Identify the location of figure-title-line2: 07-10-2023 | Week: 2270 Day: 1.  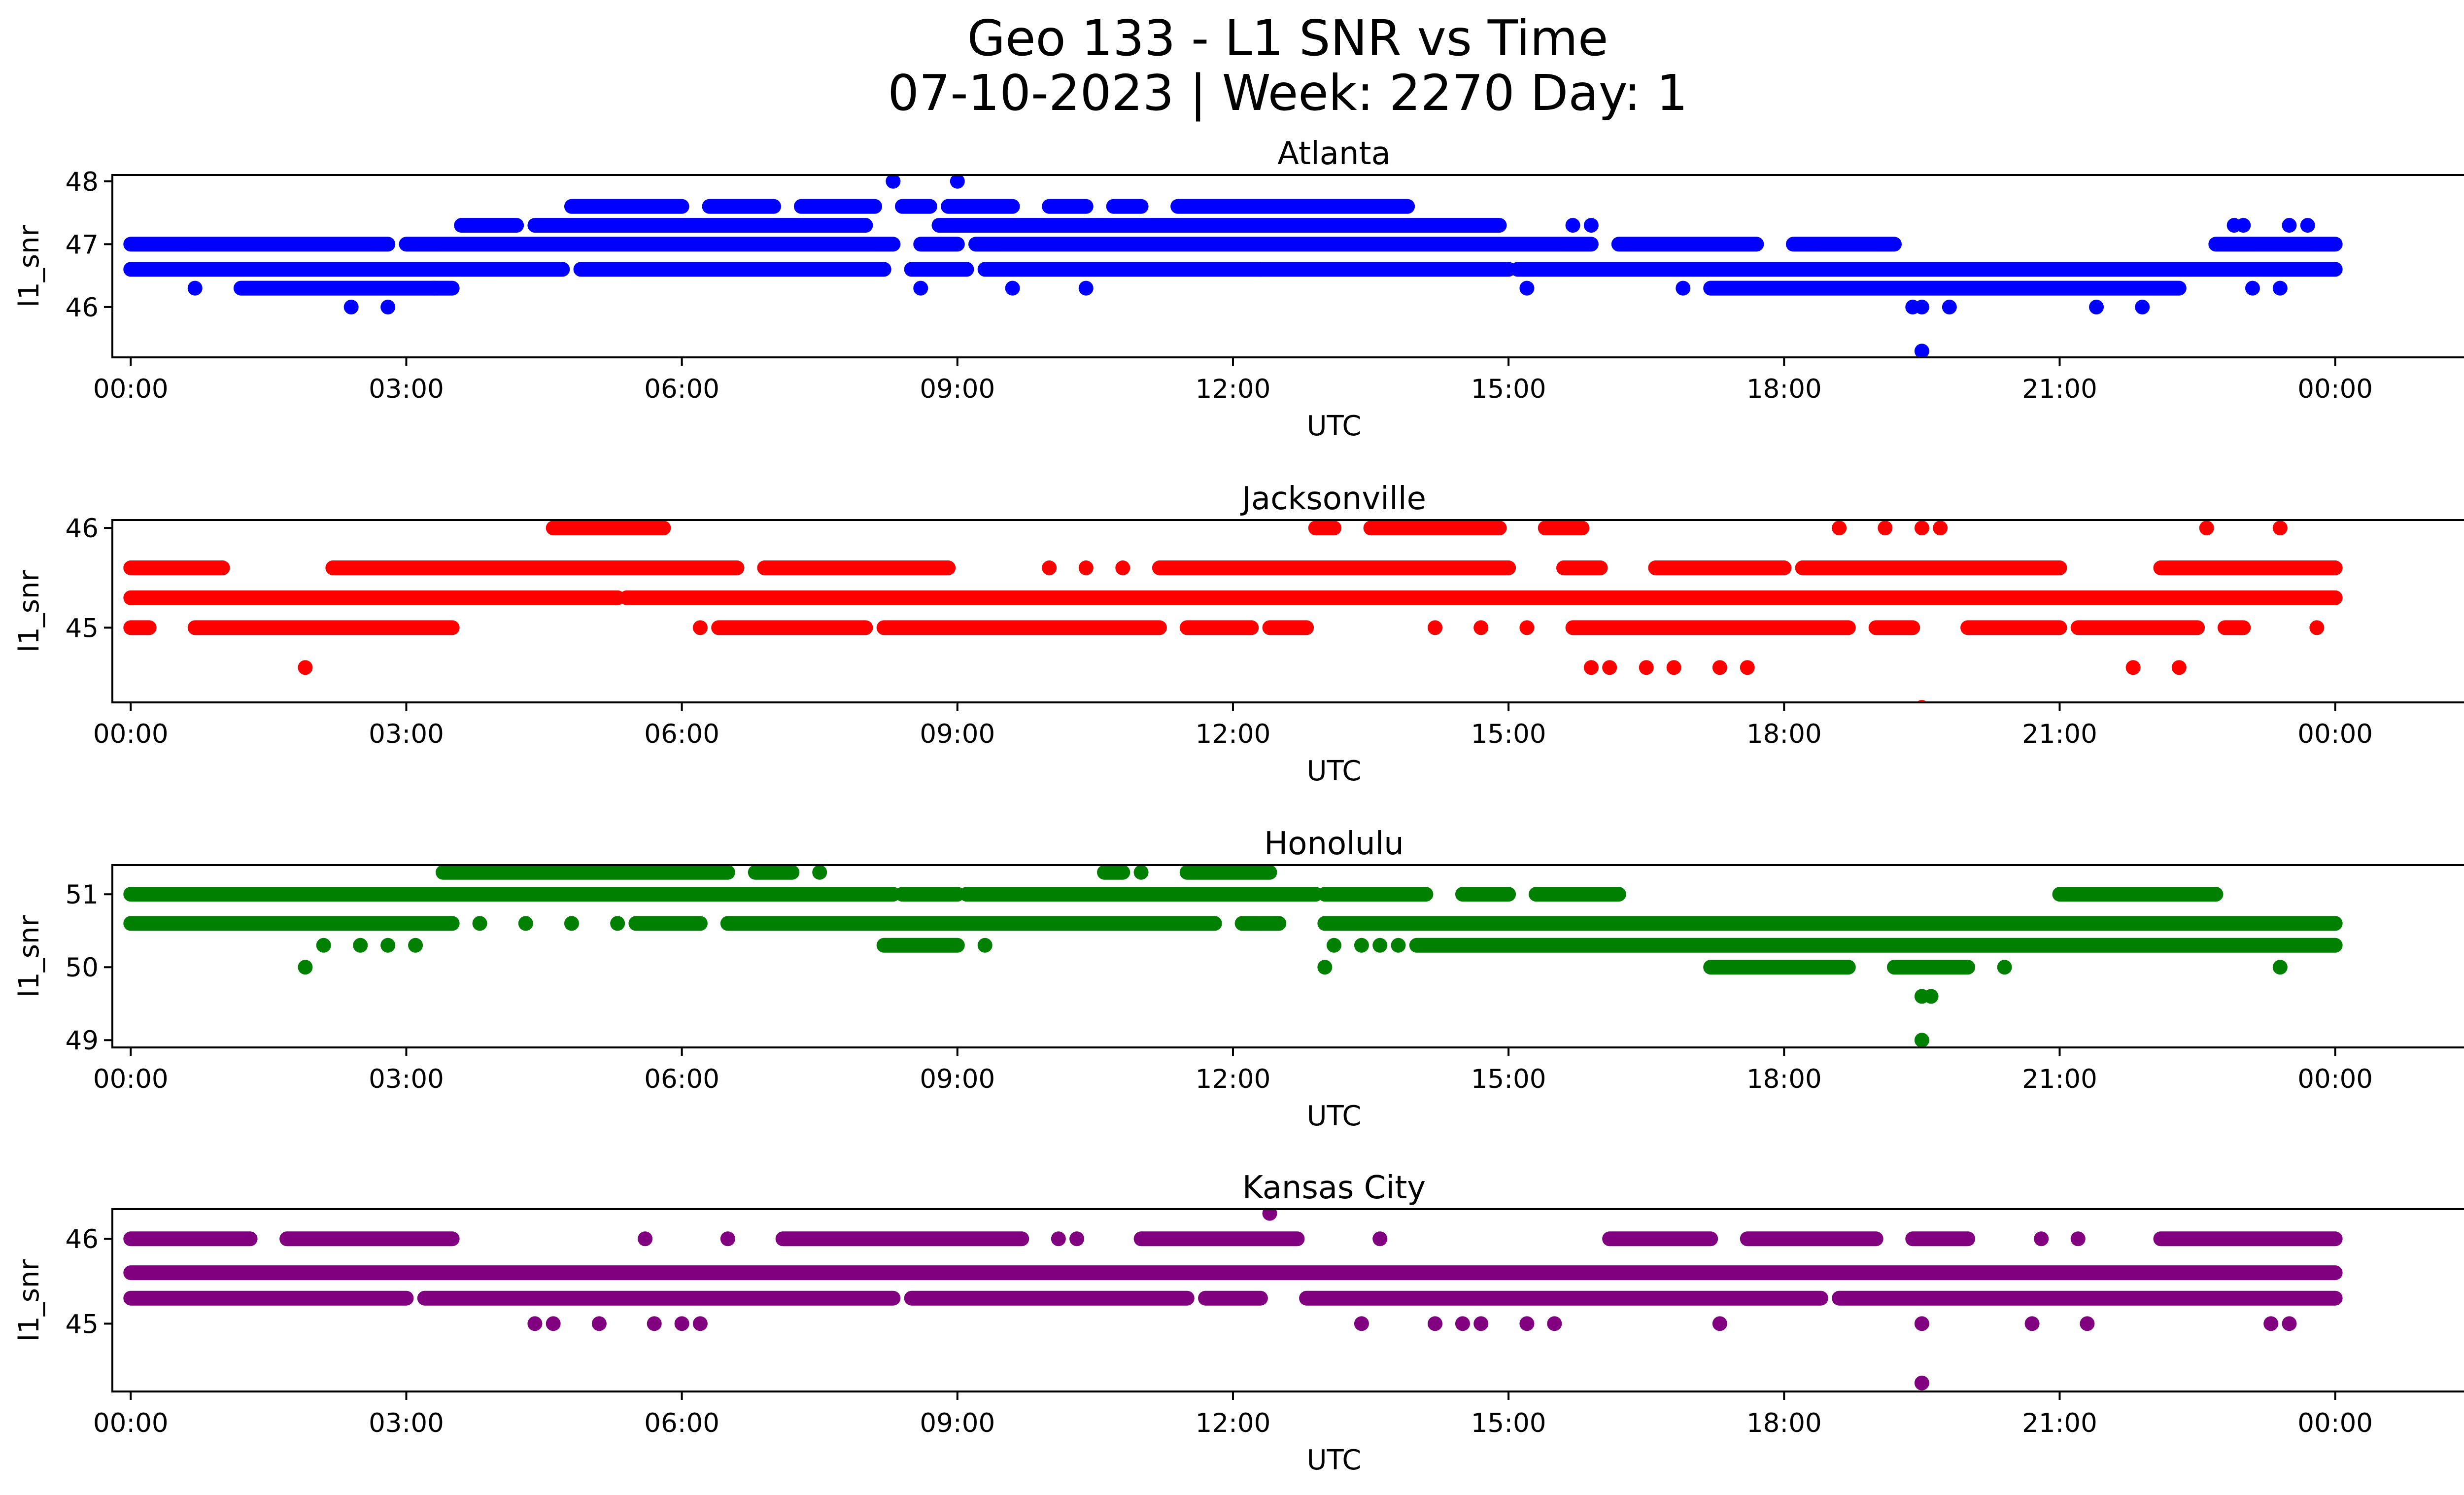
(1287, 93).